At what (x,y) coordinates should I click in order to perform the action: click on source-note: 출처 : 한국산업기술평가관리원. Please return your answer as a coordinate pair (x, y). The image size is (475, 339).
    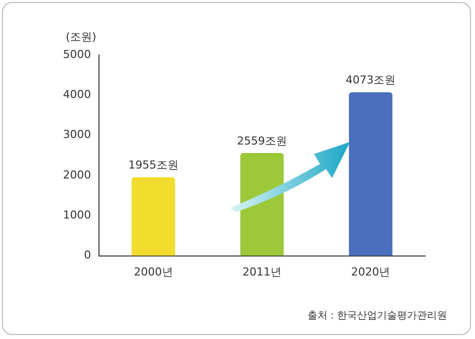
    Looking at the image, I should click on (377, 316).